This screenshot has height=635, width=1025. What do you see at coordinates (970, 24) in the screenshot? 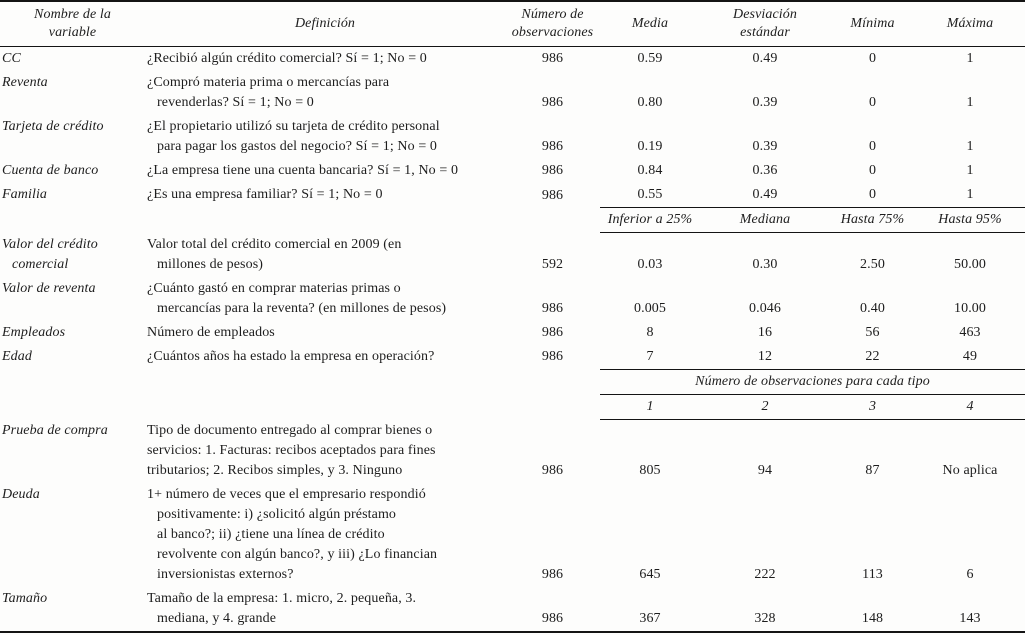
I see `header-maxima: Máxima` at bounding box center [970, 24].